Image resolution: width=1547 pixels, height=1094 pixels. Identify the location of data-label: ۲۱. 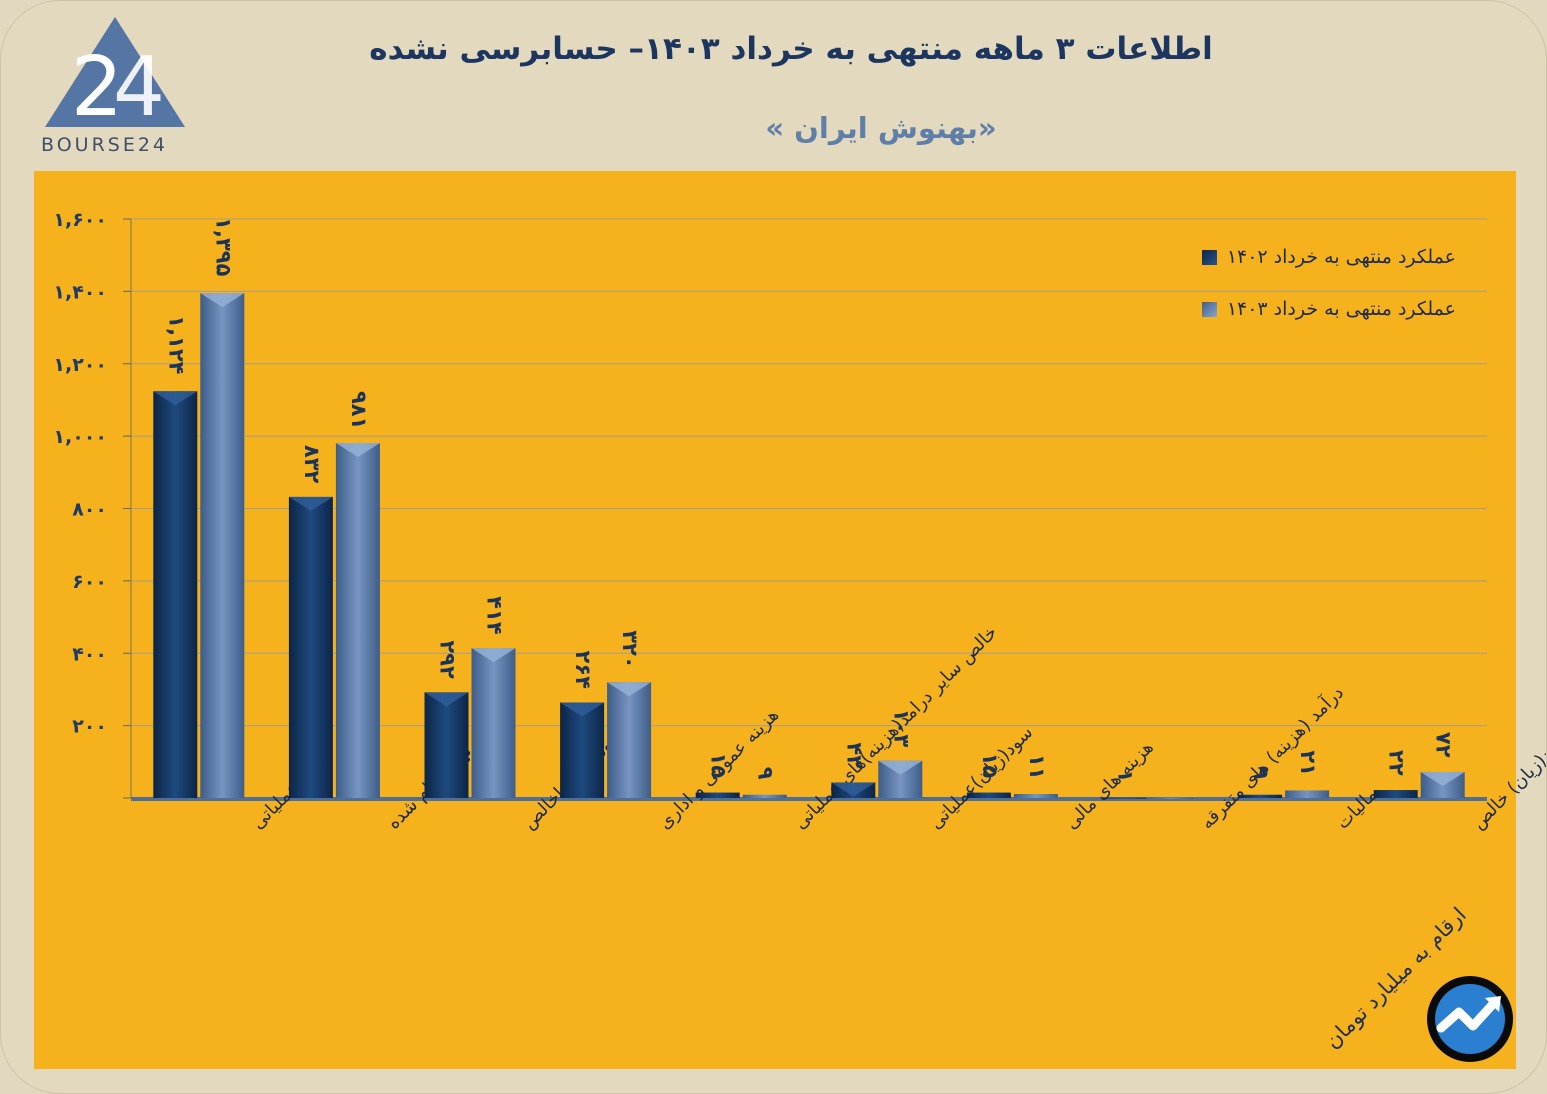
(1308, 763).